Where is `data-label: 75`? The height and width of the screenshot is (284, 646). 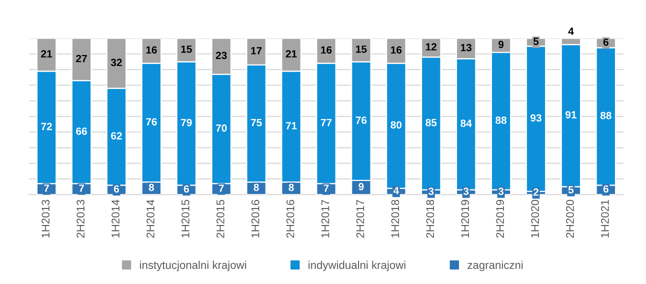 data-label: 75 is located at coordinates (256, 122).